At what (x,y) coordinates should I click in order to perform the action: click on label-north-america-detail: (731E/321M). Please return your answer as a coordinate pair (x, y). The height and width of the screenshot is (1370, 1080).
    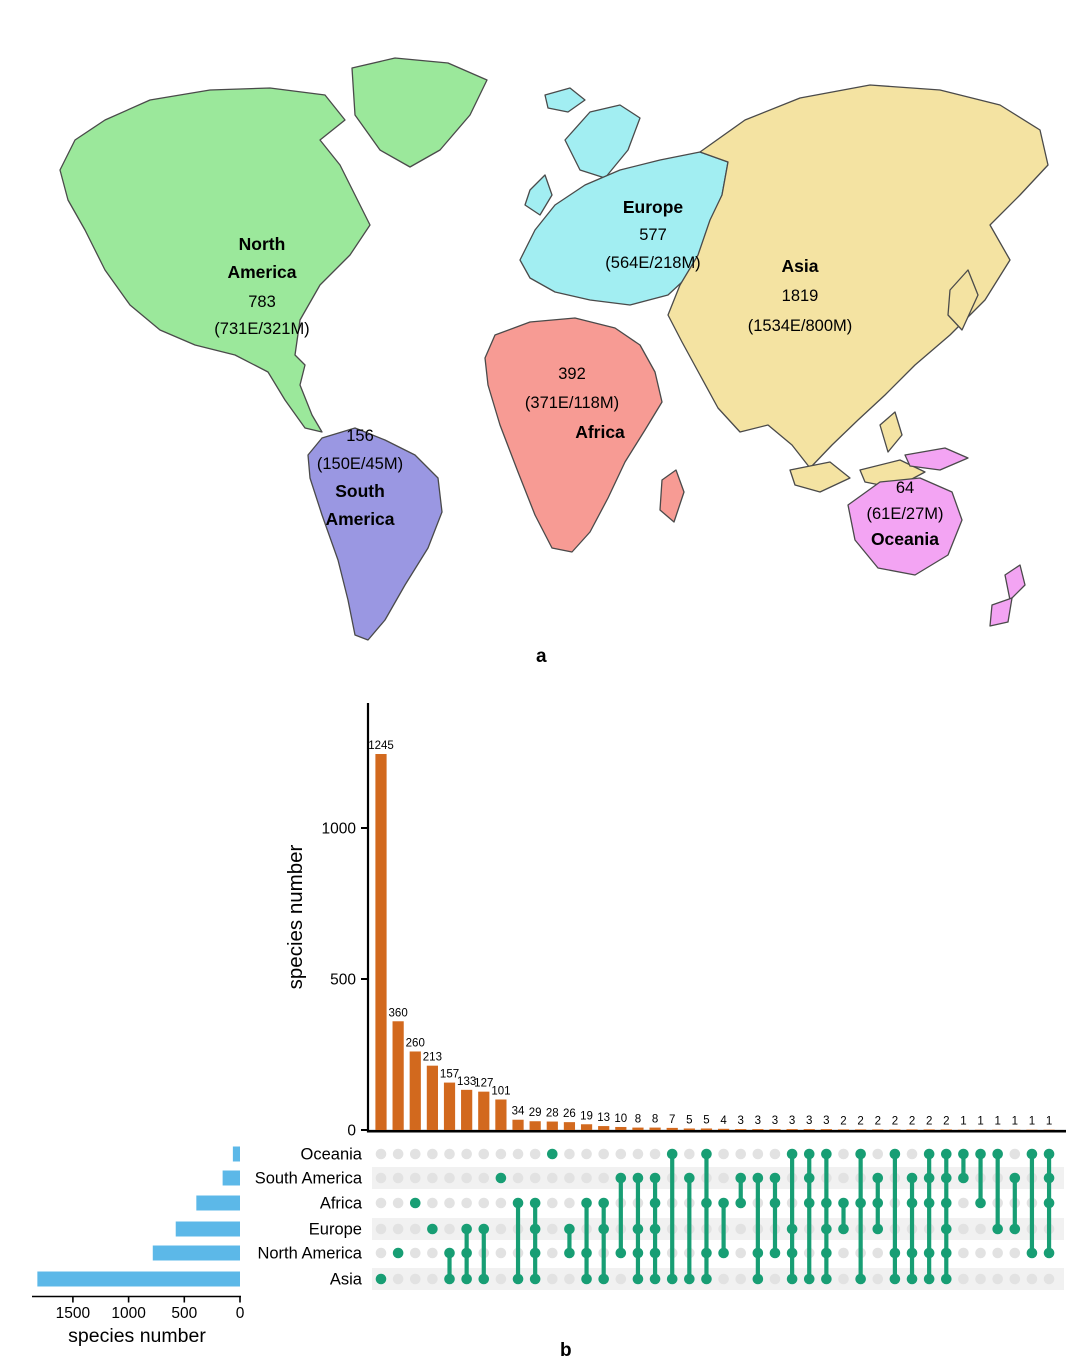
    Looking at the image, I should click on (261, 329).